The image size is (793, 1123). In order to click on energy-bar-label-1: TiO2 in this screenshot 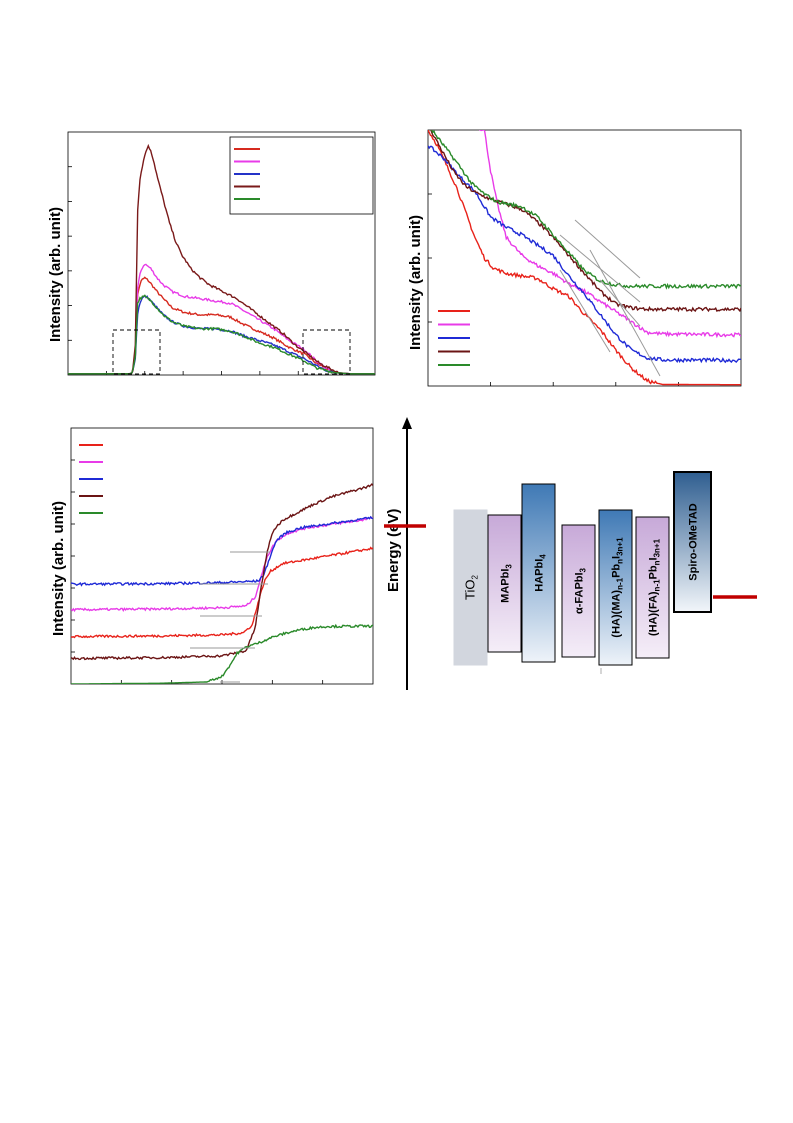, I will do `click(471, 586)`.